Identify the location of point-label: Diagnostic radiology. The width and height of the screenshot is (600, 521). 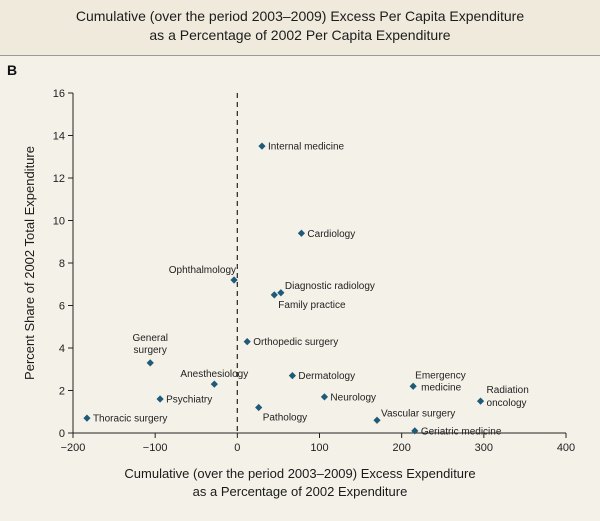
(330, 286).